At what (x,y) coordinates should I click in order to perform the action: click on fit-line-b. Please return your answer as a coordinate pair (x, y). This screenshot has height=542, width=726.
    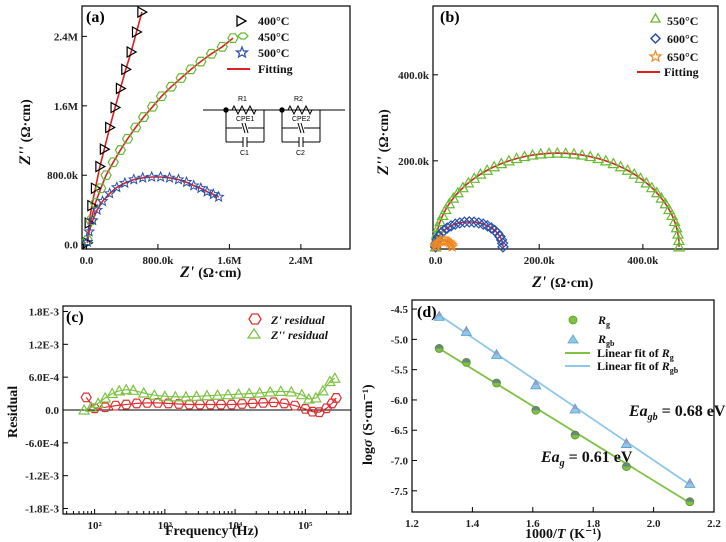
    Looking at the image, I should click on (557, 199).